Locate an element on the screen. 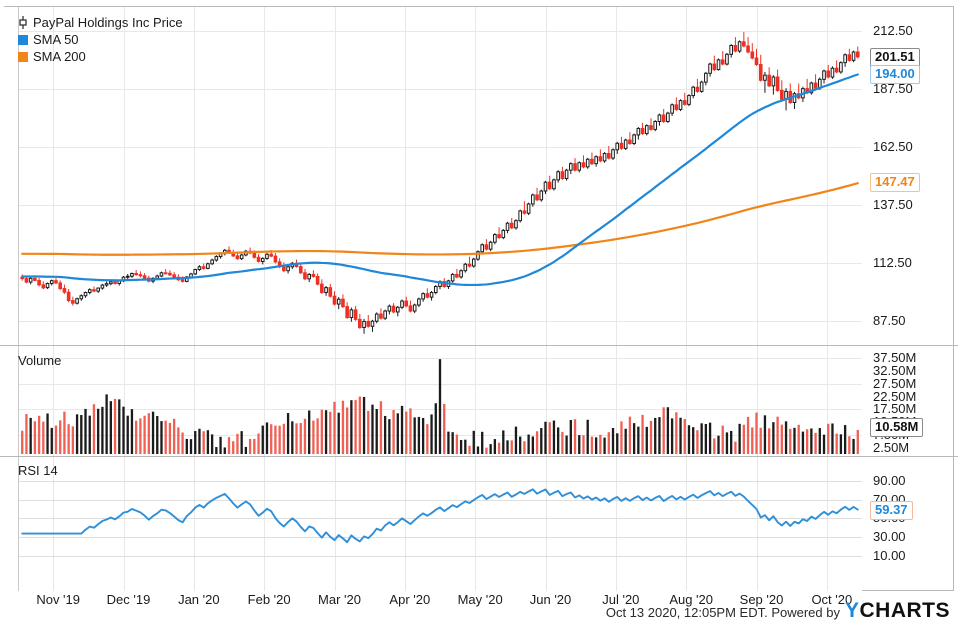  volume-rsi-divider is located at coordinates (479, 456).